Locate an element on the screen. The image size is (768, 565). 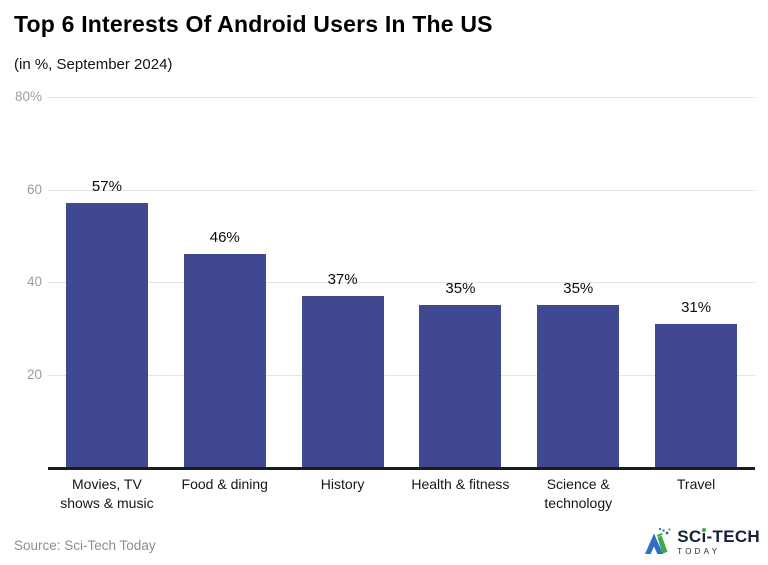
y-tick-label-40: 40 is located at coordinates (34, 281).